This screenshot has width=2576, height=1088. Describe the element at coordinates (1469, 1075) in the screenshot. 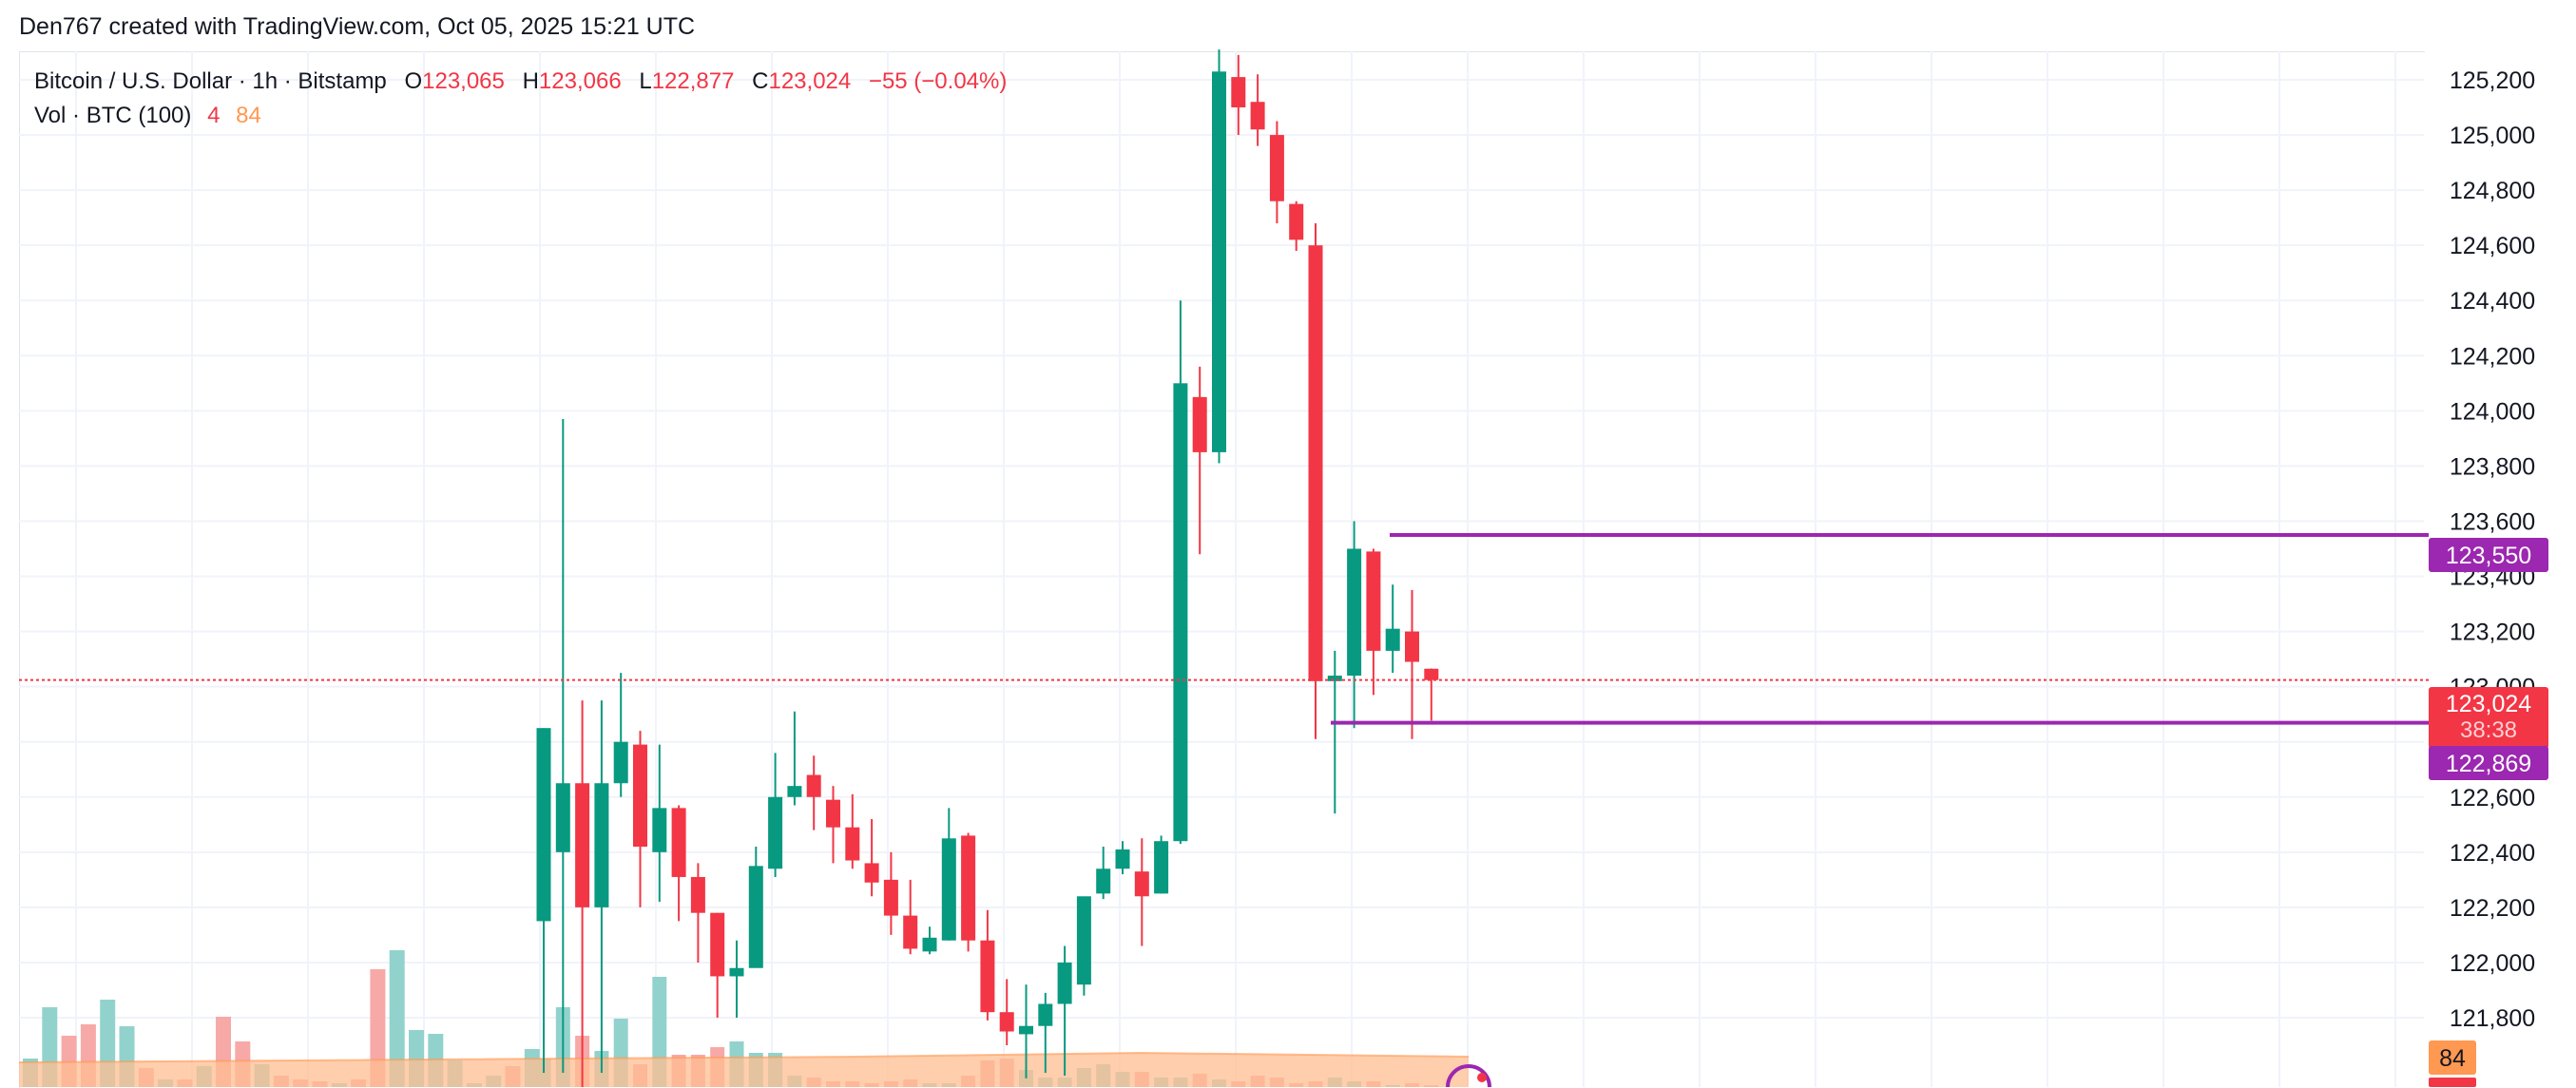

I see `tradingview-logo-icon` at that location.